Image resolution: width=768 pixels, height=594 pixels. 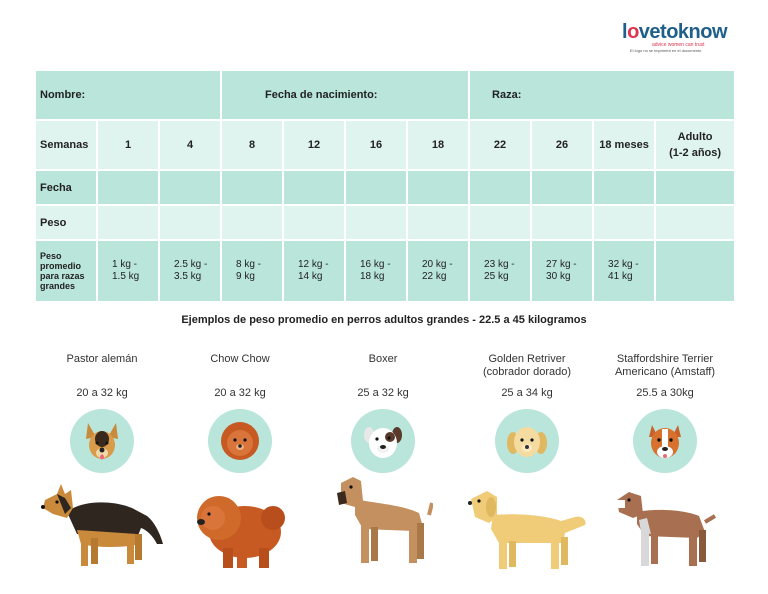 What do you see at coordinates (188, 276) in the screenshot?
I see `avg-weight-max: 3.5 kg` at bounding box center [188, 276].